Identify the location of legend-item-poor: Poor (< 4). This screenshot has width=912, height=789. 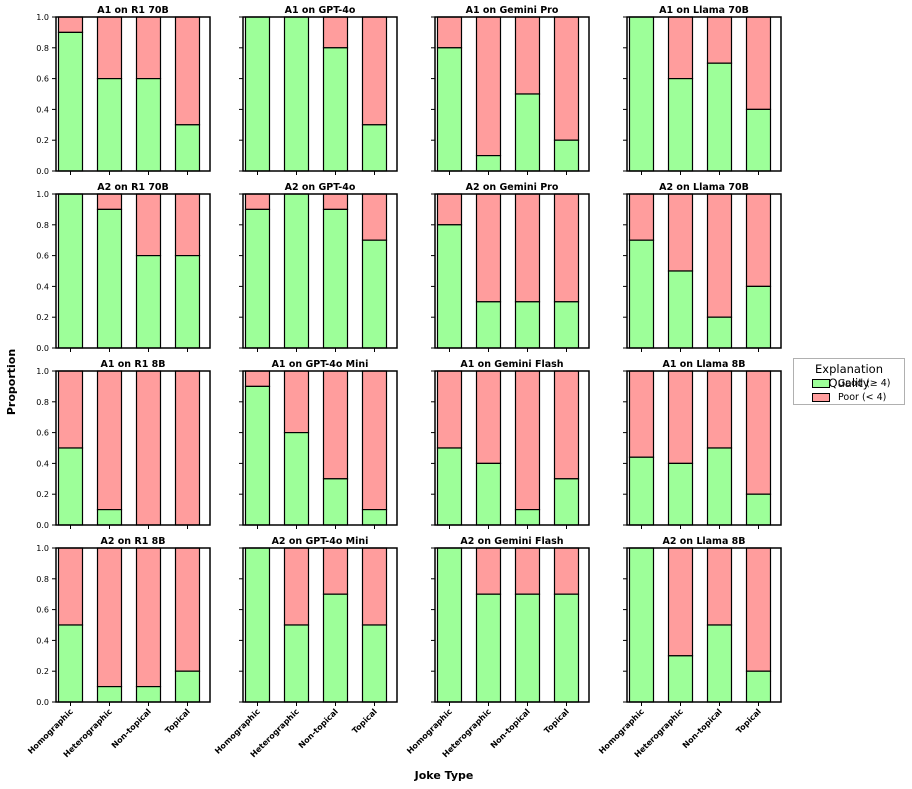
(849, 397).